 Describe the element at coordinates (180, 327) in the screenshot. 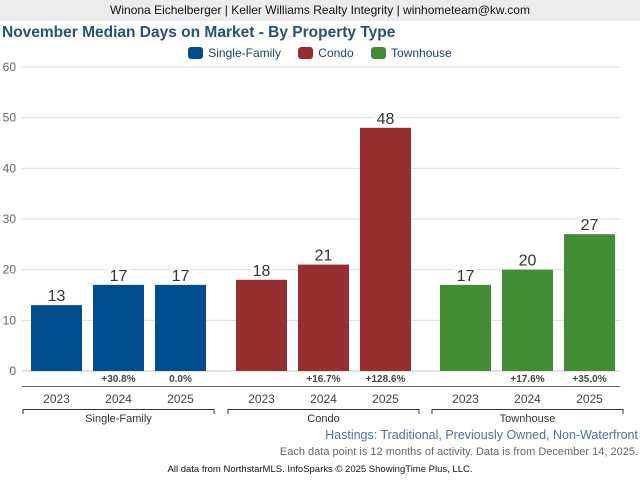

I see `bar-single-family-2025` at that location.